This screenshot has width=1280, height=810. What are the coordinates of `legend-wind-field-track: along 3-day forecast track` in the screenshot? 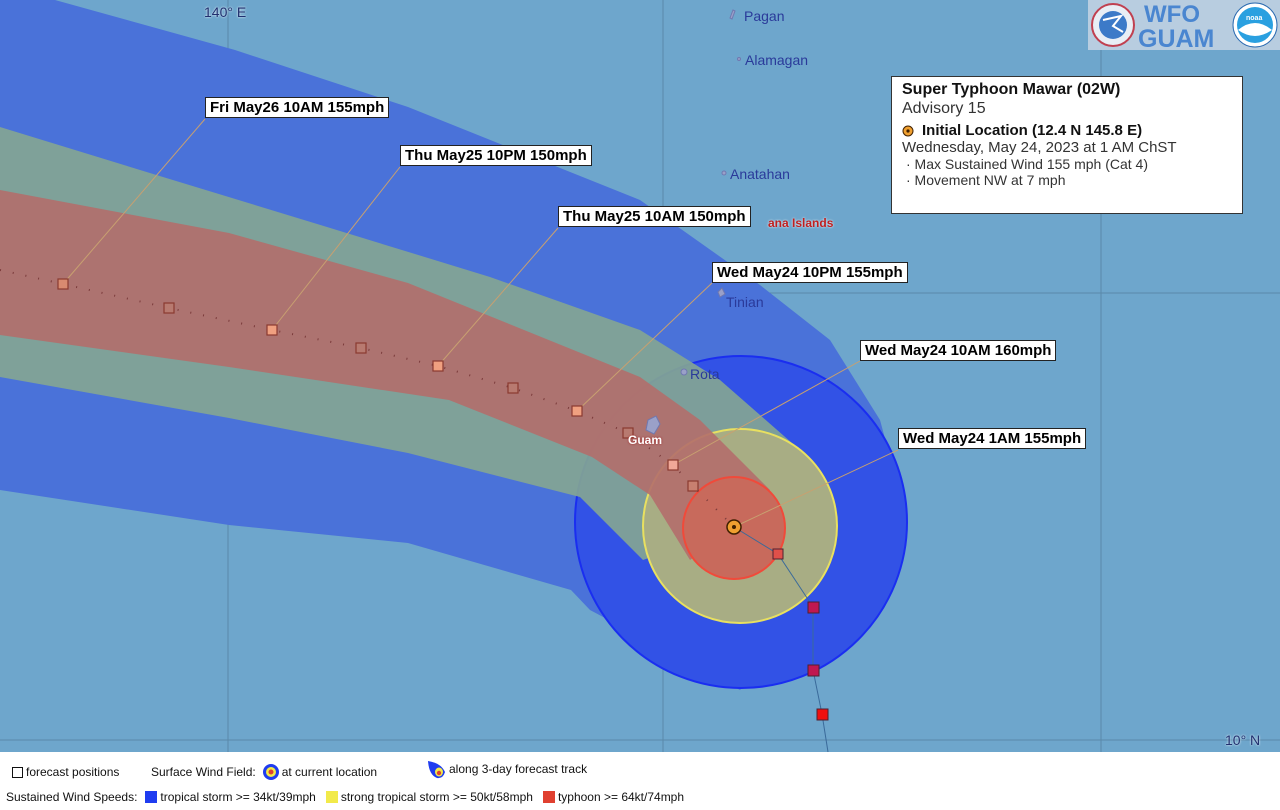 It's located at (506, 769).